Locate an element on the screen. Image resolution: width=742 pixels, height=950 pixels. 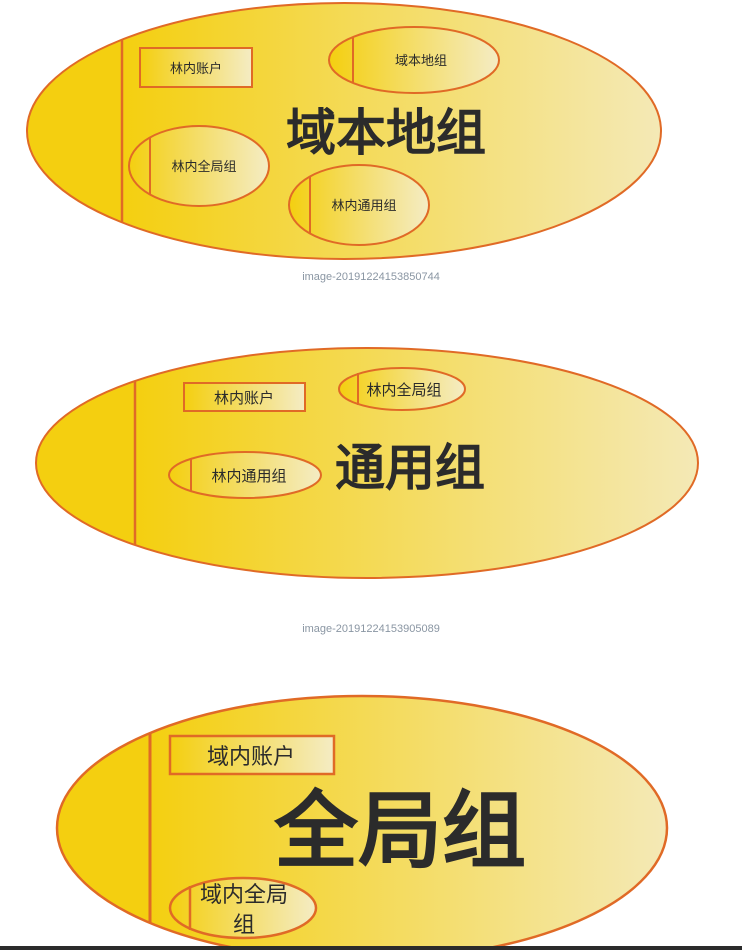
image-caption: image-20191224153905089 is located at coordinates (371, 629).